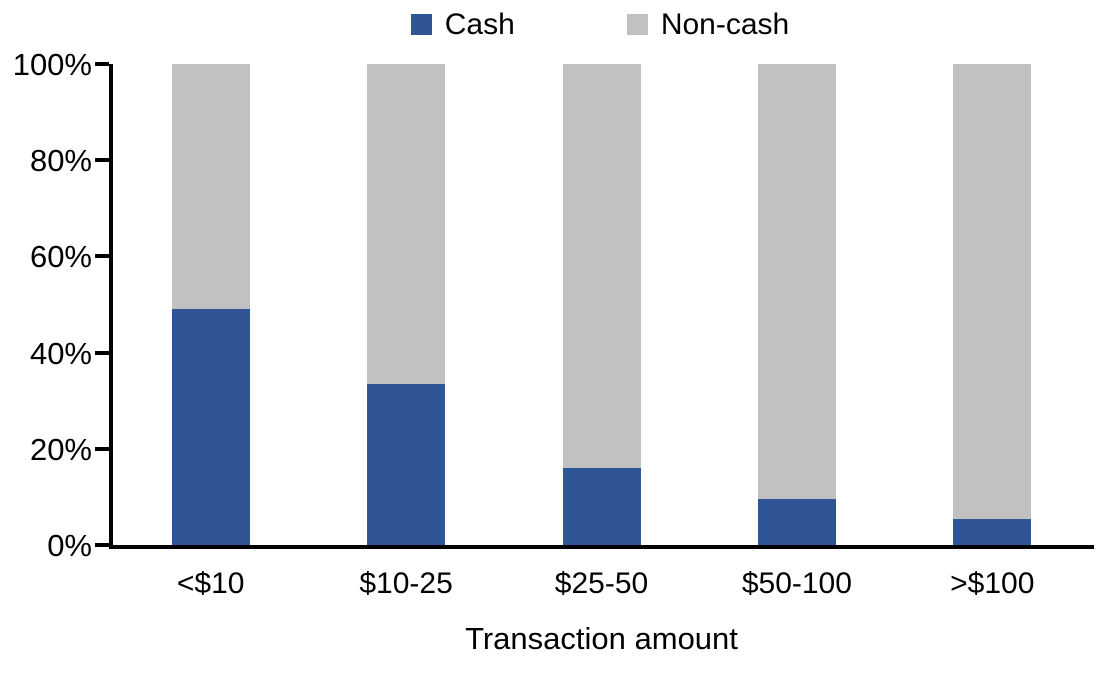 The height and width of the screenshot is (673, 1102). Describe the element at coordinates (551, 24) in the screenshot. I see `legend: Cash Non-cash` at that location.